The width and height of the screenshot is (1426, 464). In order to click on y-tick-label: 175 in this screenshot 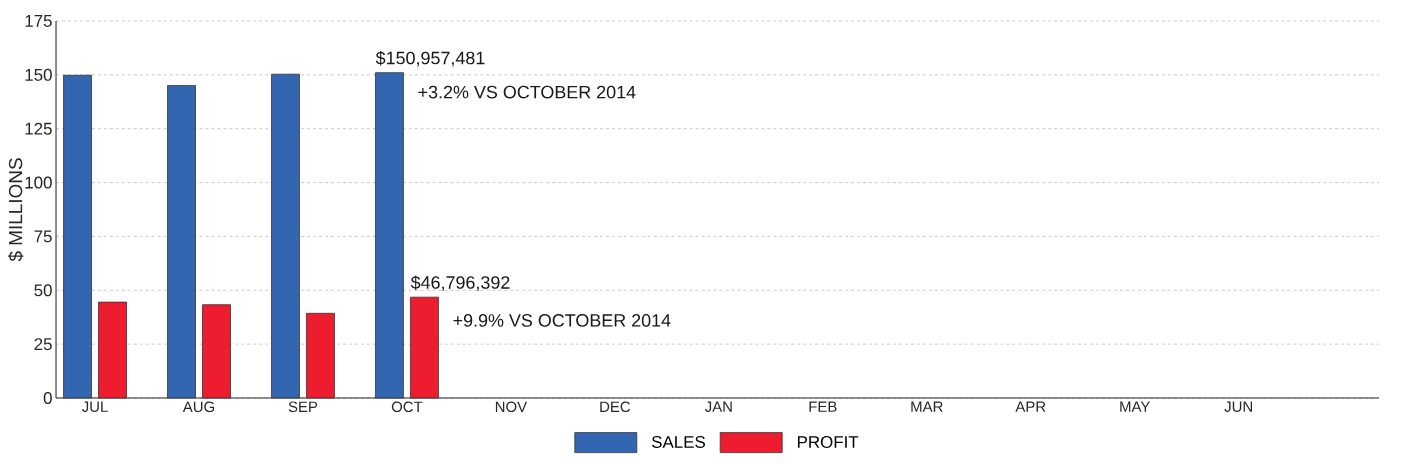, I will do `click(38, 21)`.